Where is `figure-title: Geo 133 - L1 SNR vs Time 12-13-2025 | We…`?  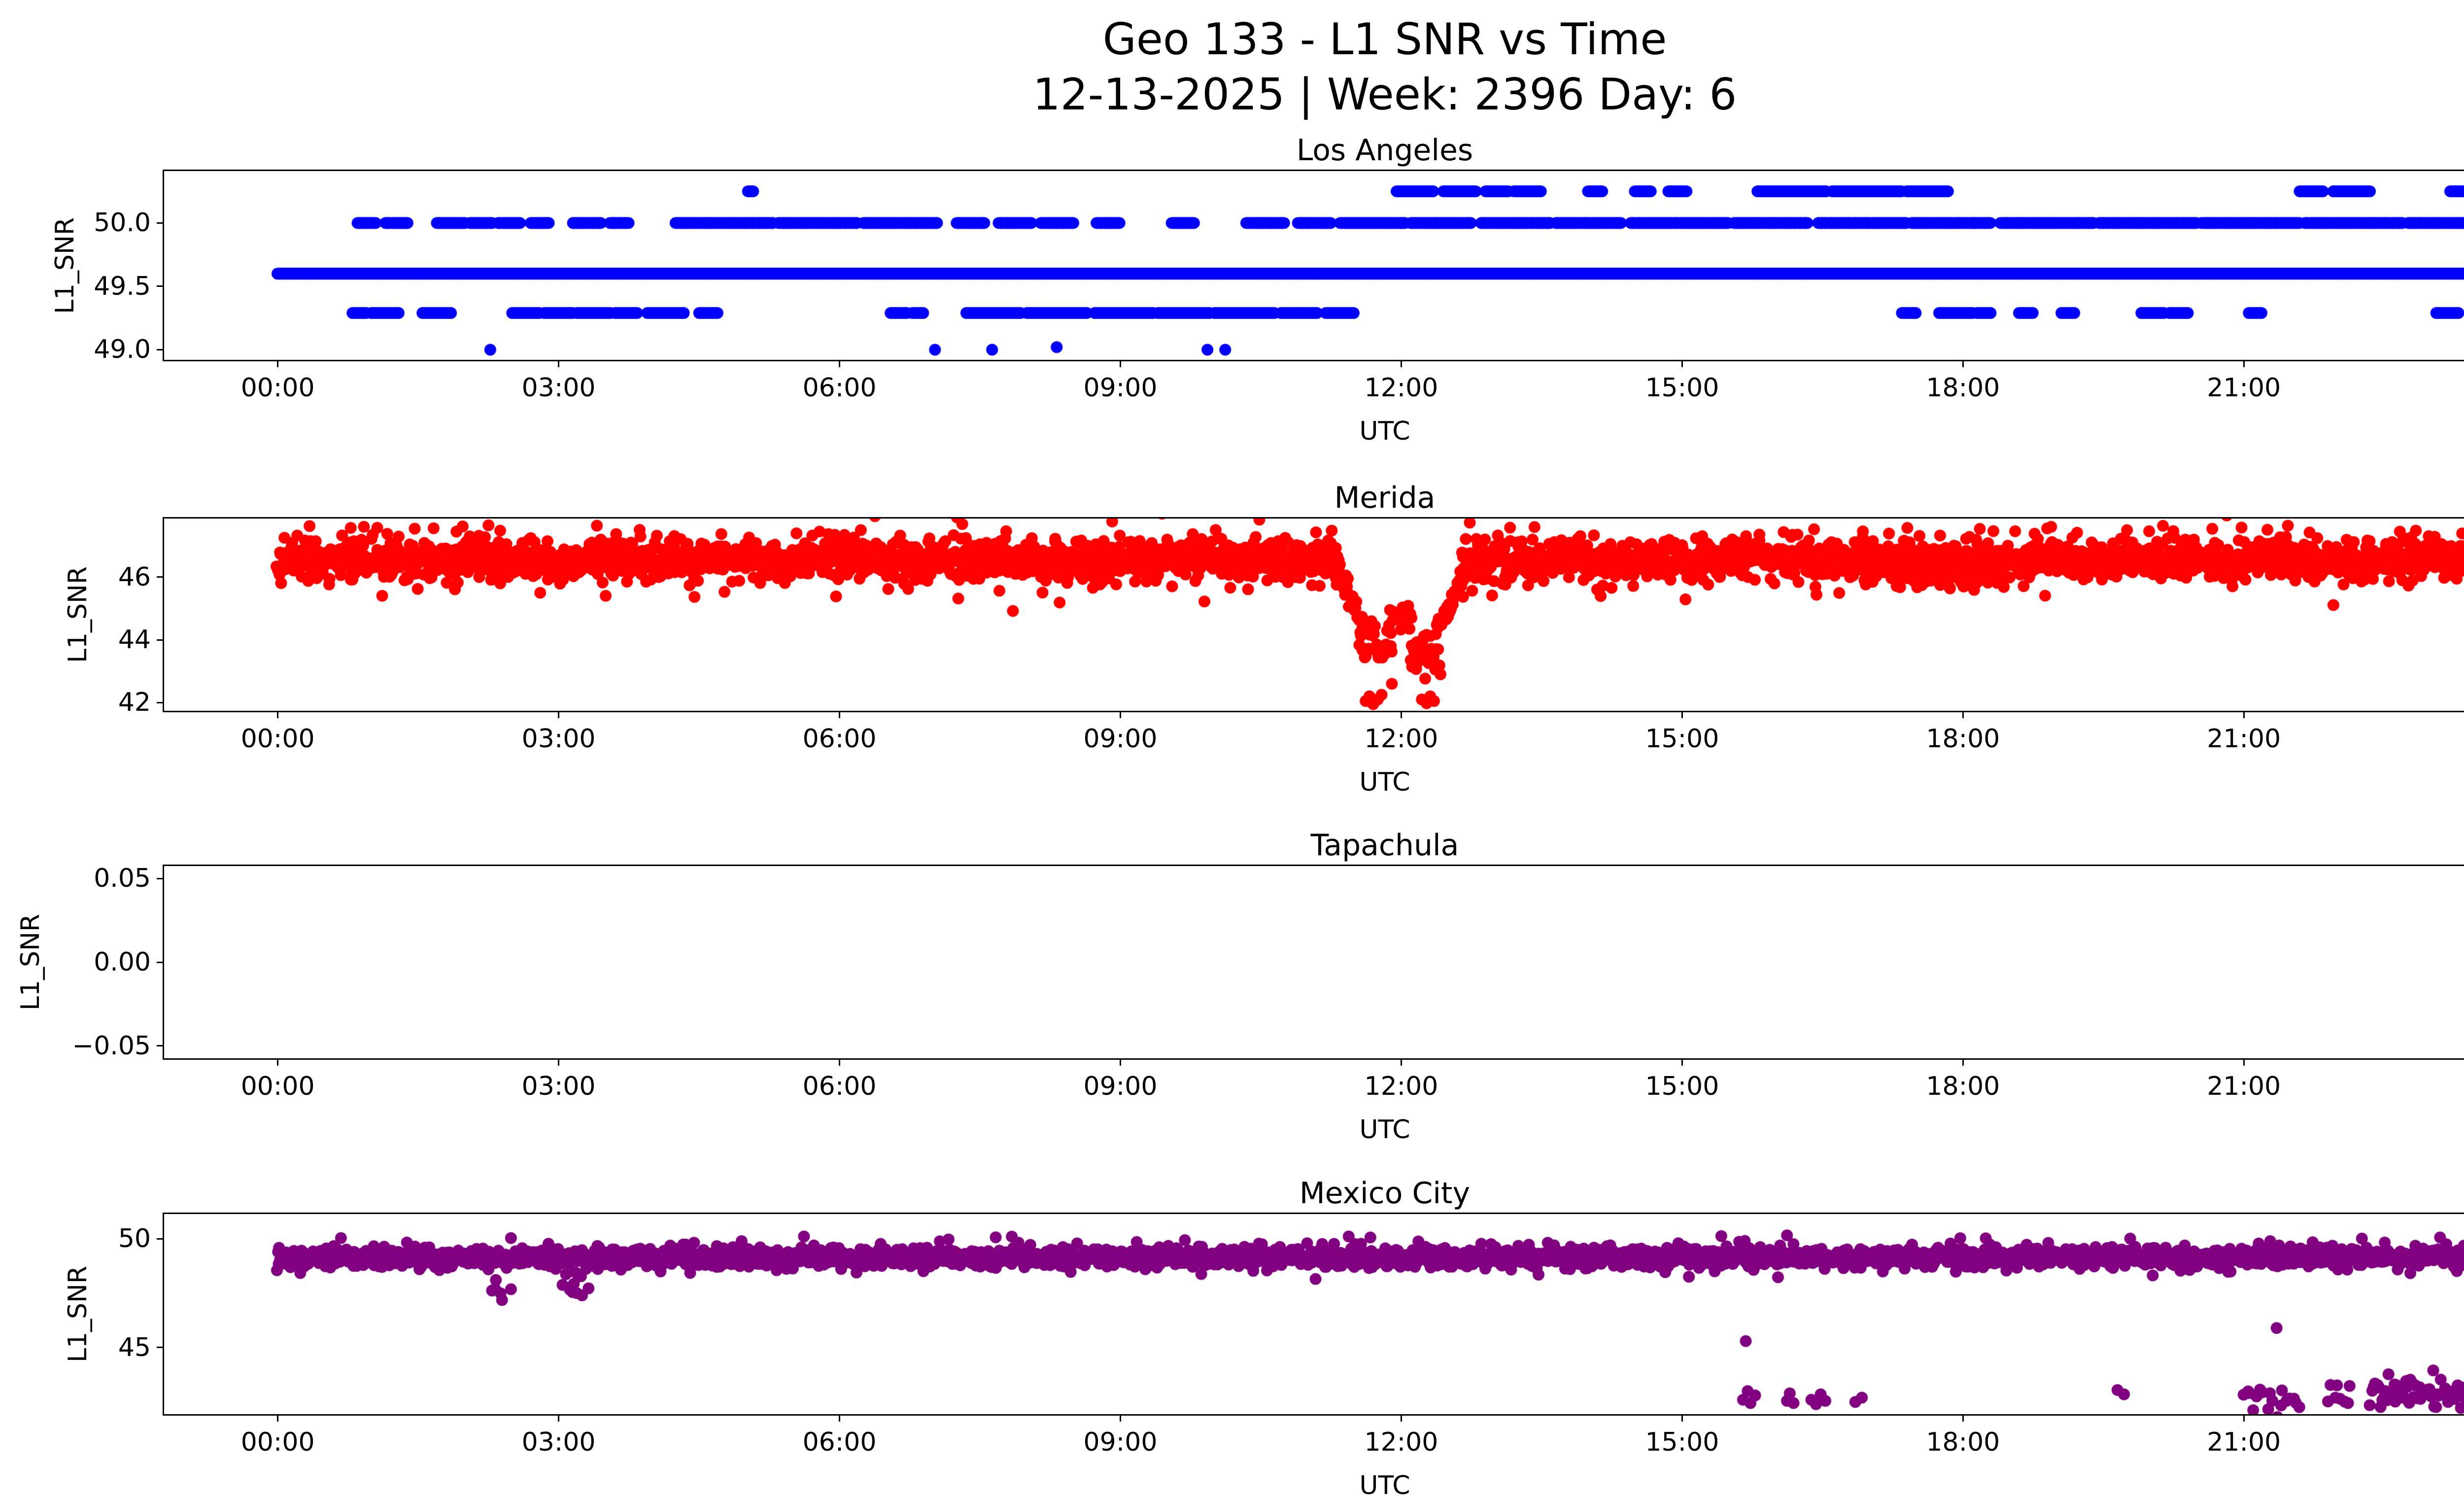
figure-title: Geo 133 - L1 SNR vs Time 12-13-2025 | We… is located at coordinates (1313, 67).